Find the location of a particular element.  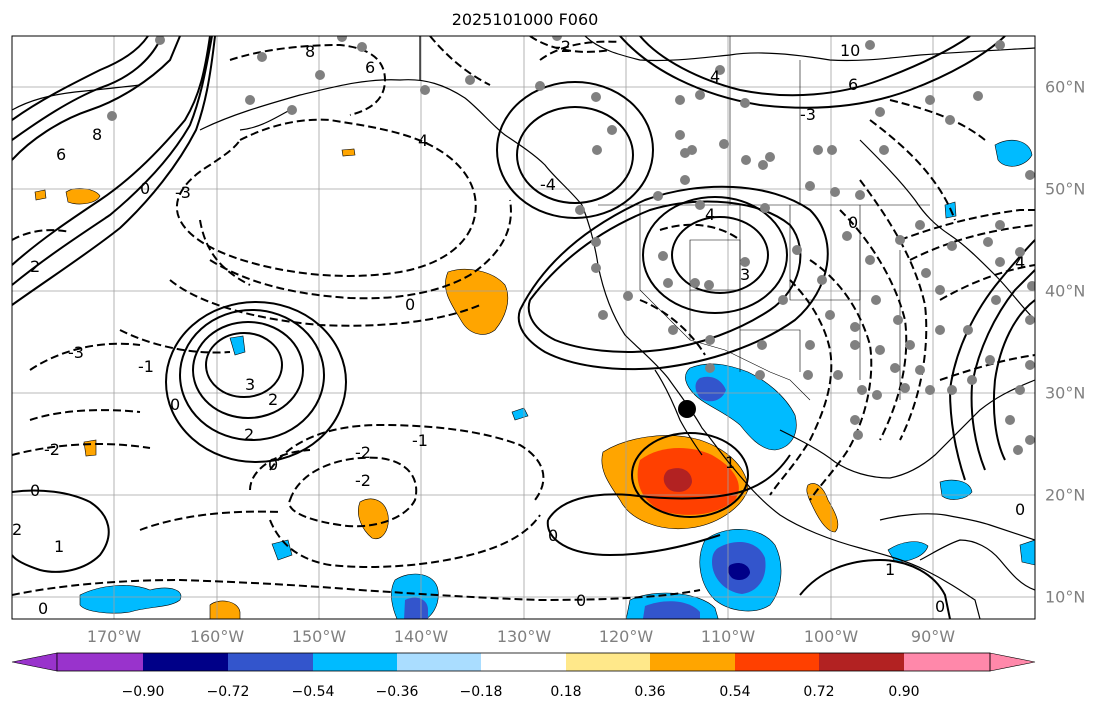

orange-blob-sw is located at coordinates (225, 609).